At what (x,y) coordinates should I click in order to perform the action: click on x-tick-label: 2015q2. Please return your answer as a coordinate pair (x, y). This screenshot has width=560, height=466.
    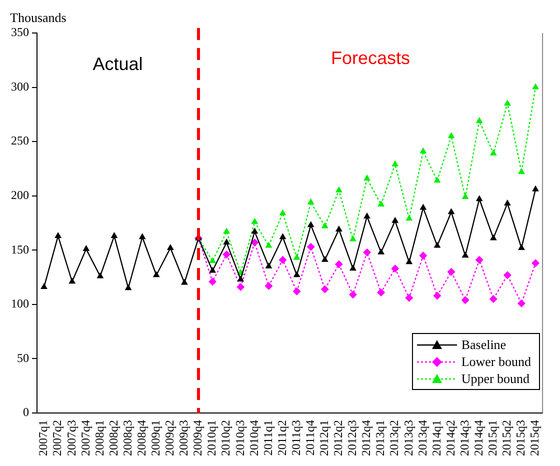
    Looking at the image, I should click on (507, 438).